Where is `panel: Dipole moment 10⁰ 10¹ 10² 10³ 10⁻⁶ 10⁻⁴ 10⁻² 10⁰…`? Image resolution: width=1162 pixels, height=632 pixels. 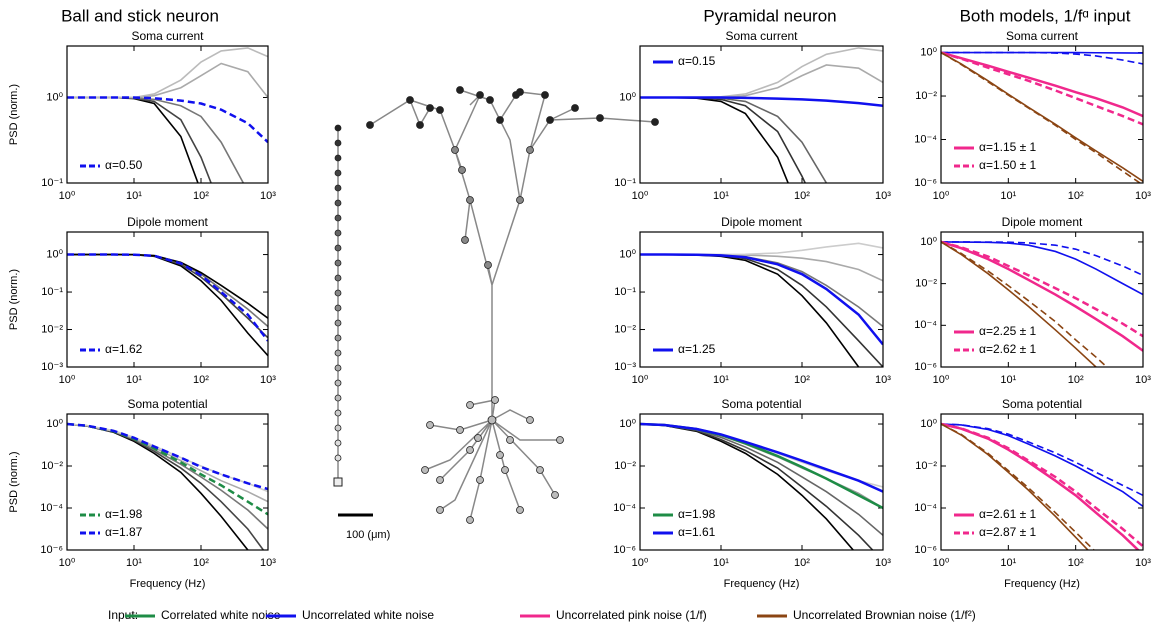
panel: Dipole moment 10⁰ 10¹ 10² 10³ 10⁻⁶ 10⁻⁴ 10⁻² 10⁰… is located at coordinates (1032, 300).